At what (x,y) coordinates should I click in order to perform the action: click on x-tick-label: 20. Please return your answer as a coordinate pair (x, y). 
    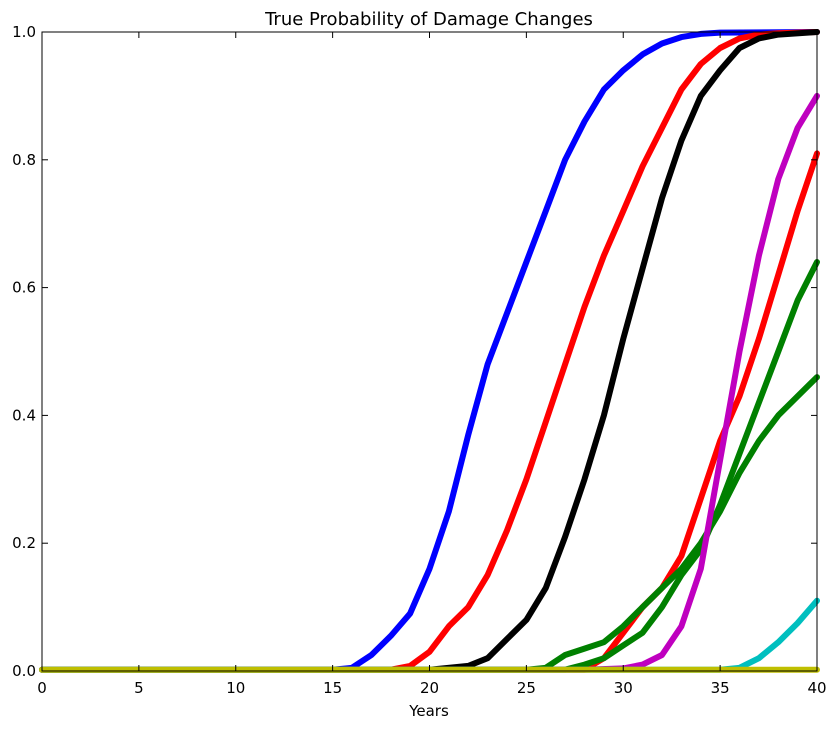
    Looking at the image, I should click on (429, 688).